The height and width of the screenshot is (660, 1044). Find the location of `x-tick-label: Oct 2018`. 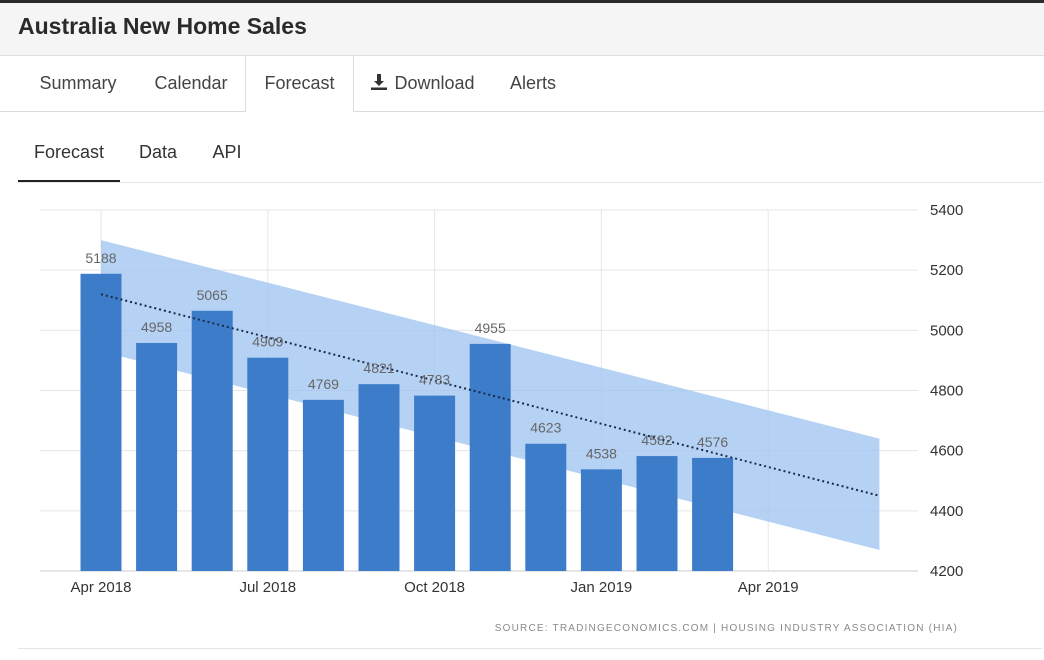

x-tick-label: Oct 2018 is located at coordinates (434, 587).